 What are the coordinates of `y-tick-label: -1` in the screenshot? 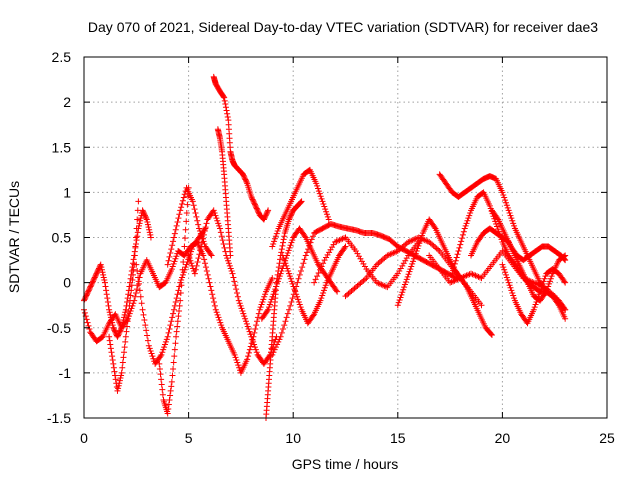 It's located at (65, 373).